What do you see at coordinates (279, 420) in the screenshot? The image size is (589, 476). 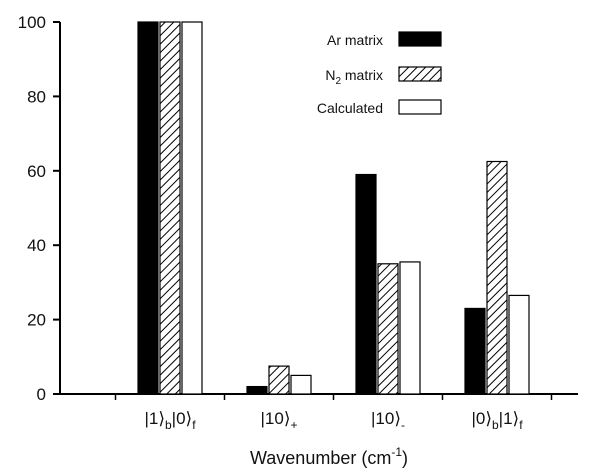 I see `x-tick-label: |10⟩+` at bounding box center [279, 420].